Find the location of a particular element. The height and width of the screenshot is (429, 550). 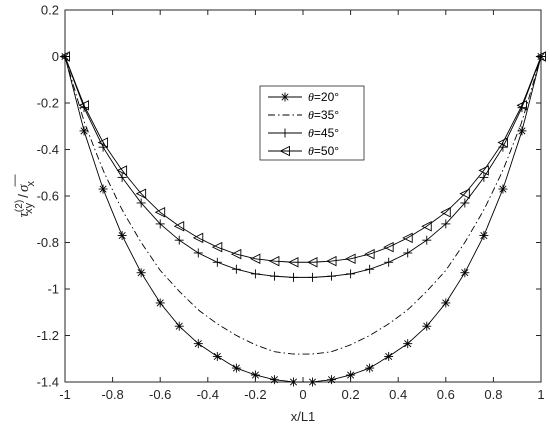

y-tick-label: -1.4 is located at coordinates (48, 382).